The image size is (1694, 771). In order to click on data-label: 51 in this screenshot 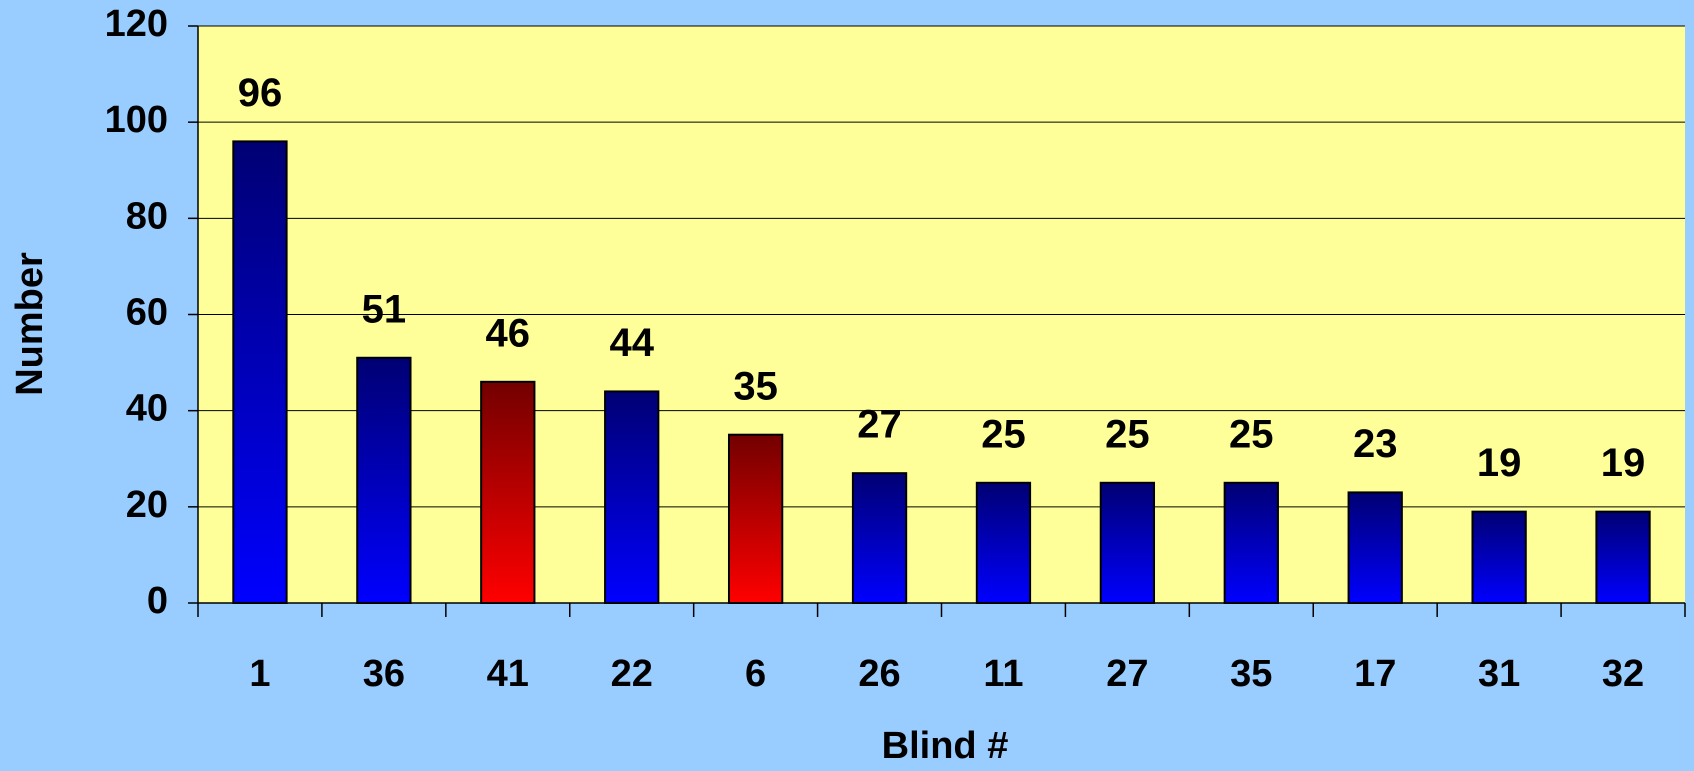, I will do `click(384, 309)`.